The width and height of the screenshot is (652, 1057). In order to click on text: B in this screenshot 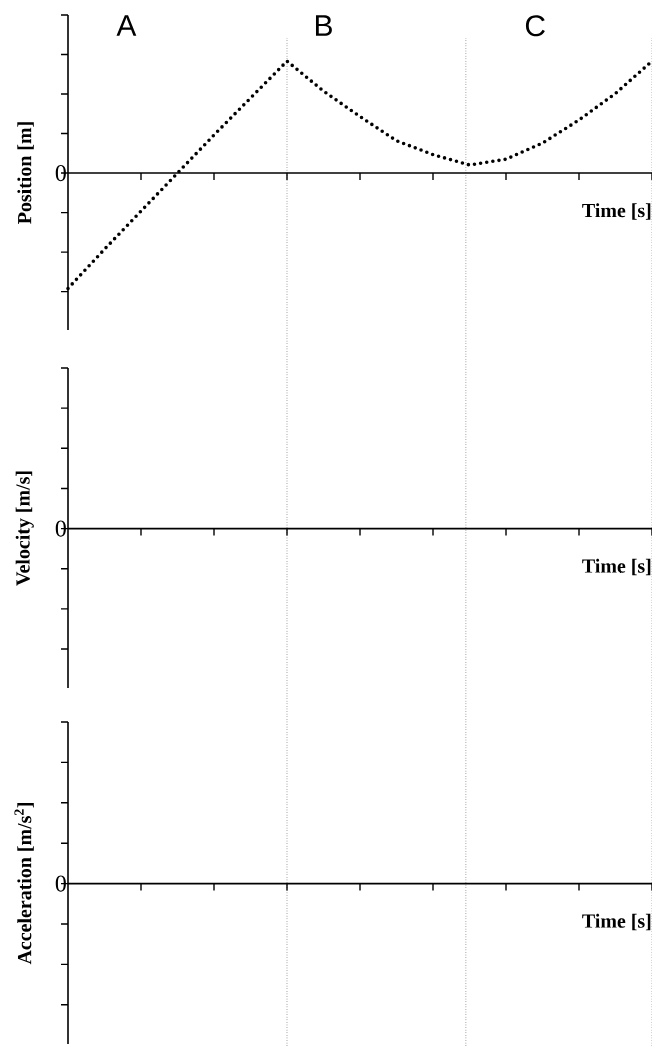, I will do `click(323, 25)`.